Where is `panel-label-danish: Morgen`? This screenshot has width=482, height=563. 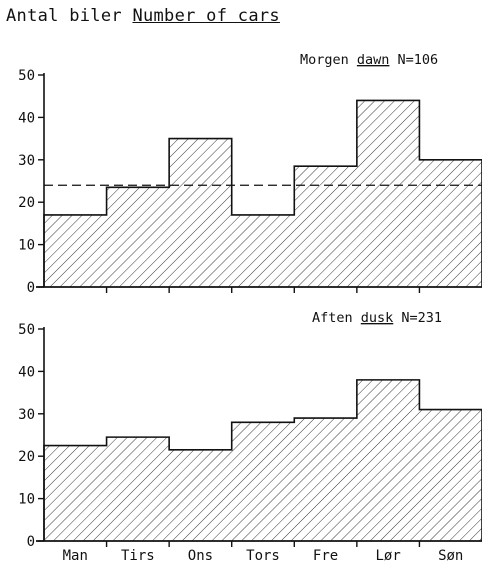 panel-label-danish: Morgen is located at coordinates (328, 60).